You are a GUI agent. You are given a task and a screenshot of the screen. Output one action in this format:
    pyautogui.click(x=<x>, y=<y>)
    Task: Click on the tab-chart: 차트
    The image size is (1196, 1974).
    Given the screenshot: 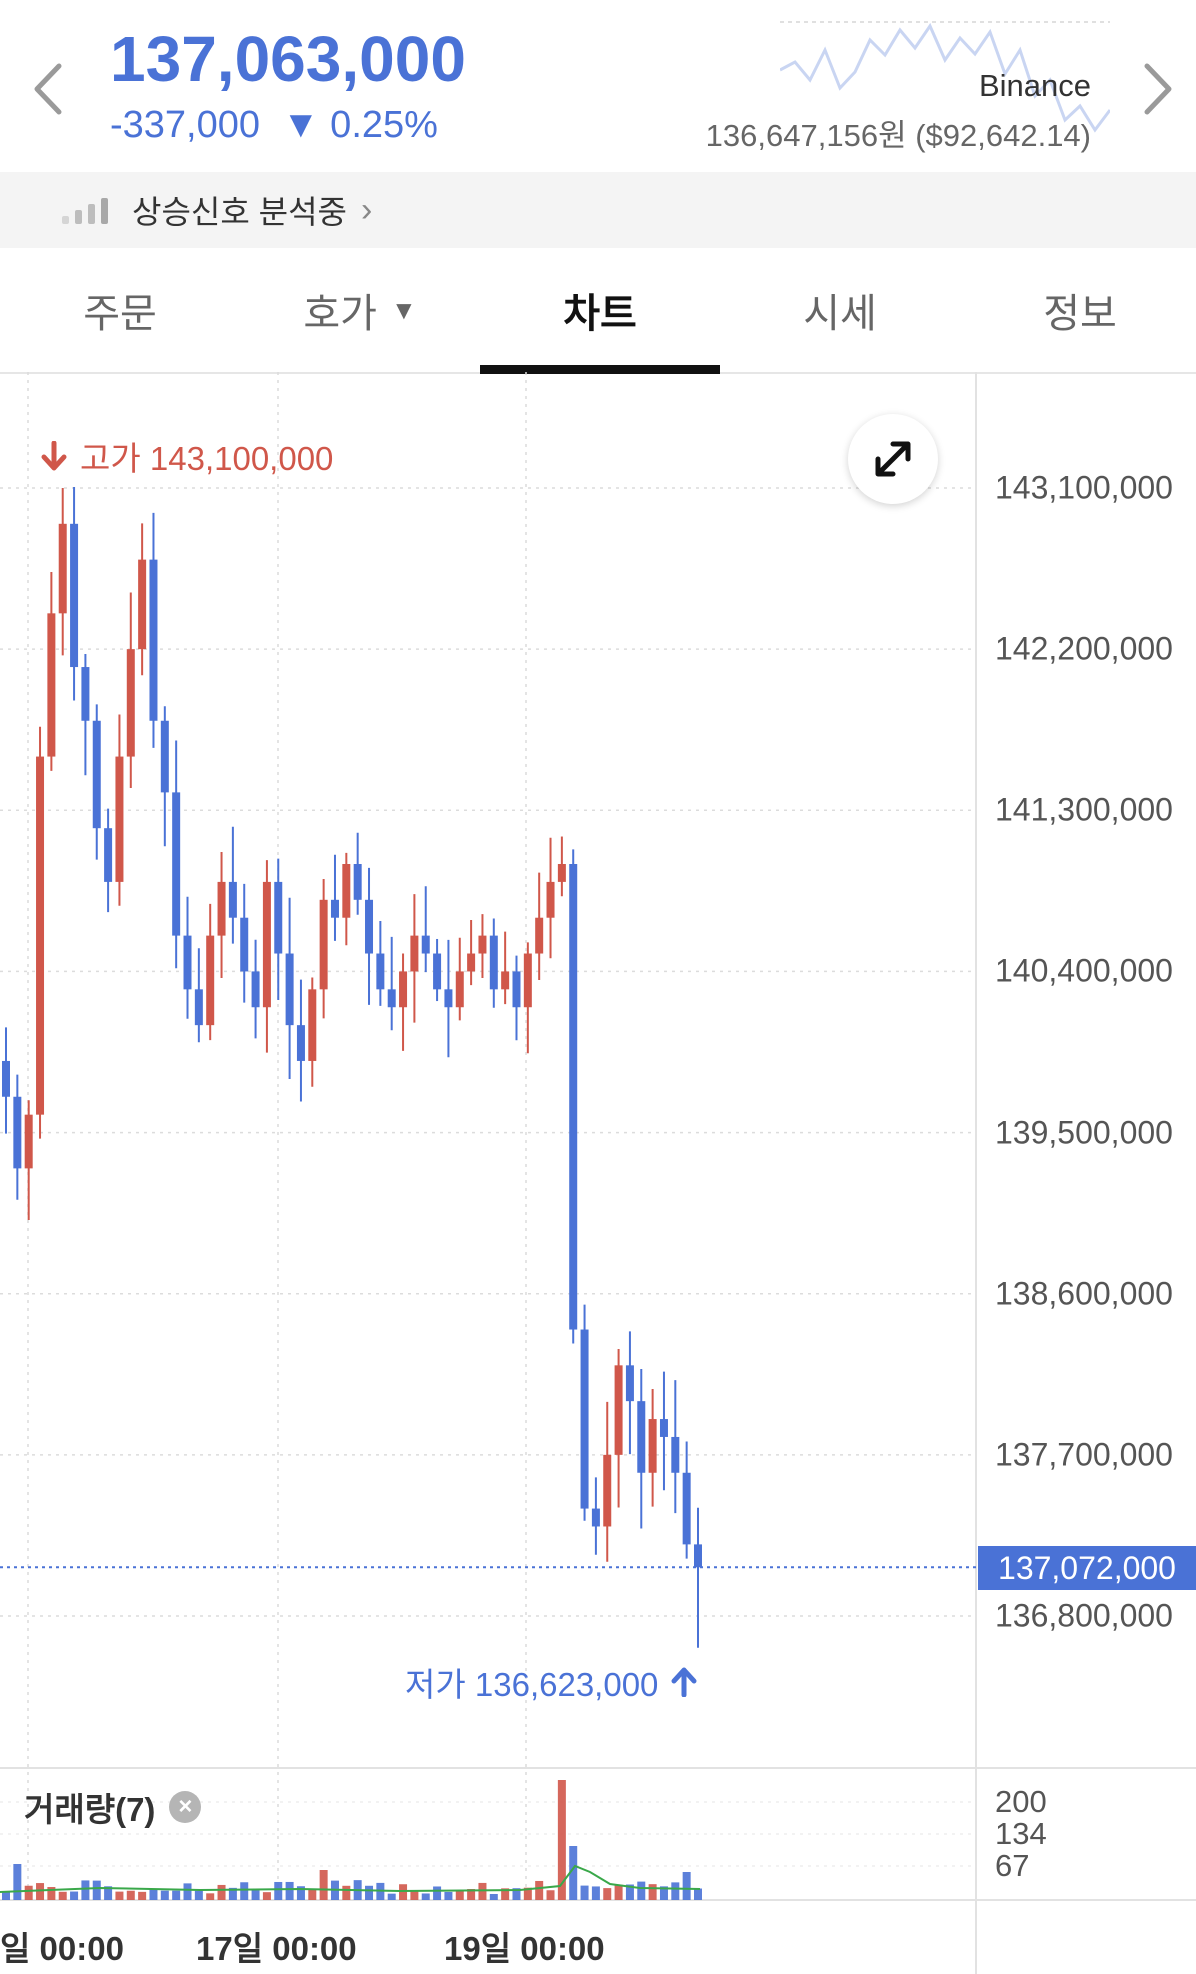 What is the action you would take?
    pyautogui.click(x=600, y=311)
    